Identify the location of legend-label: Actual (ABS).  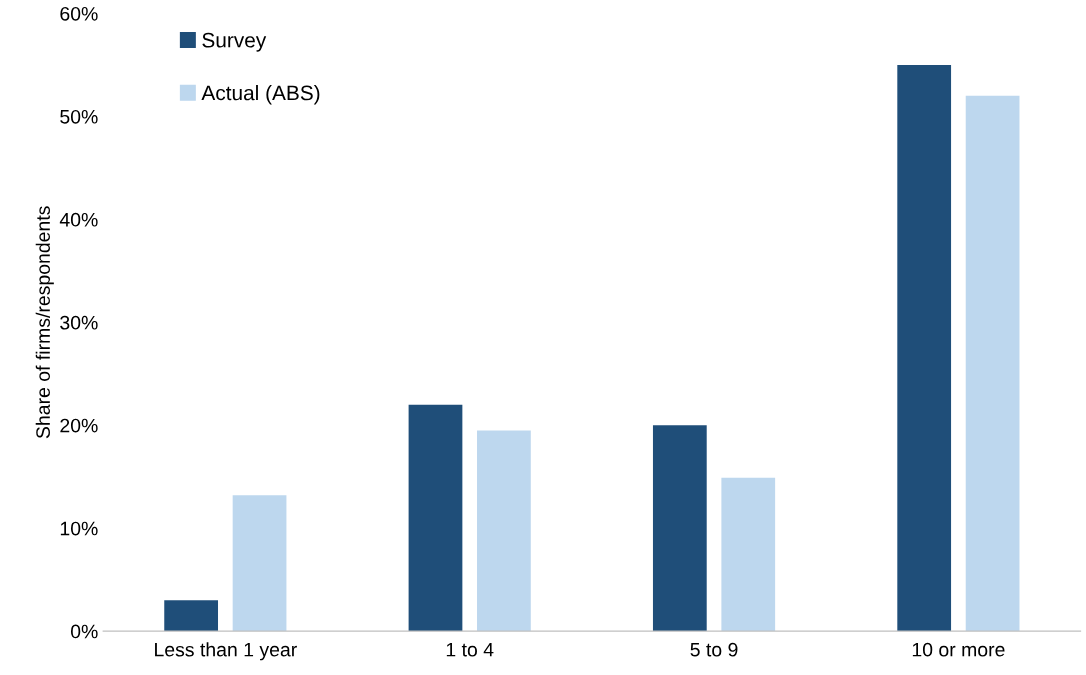
(260, 95).